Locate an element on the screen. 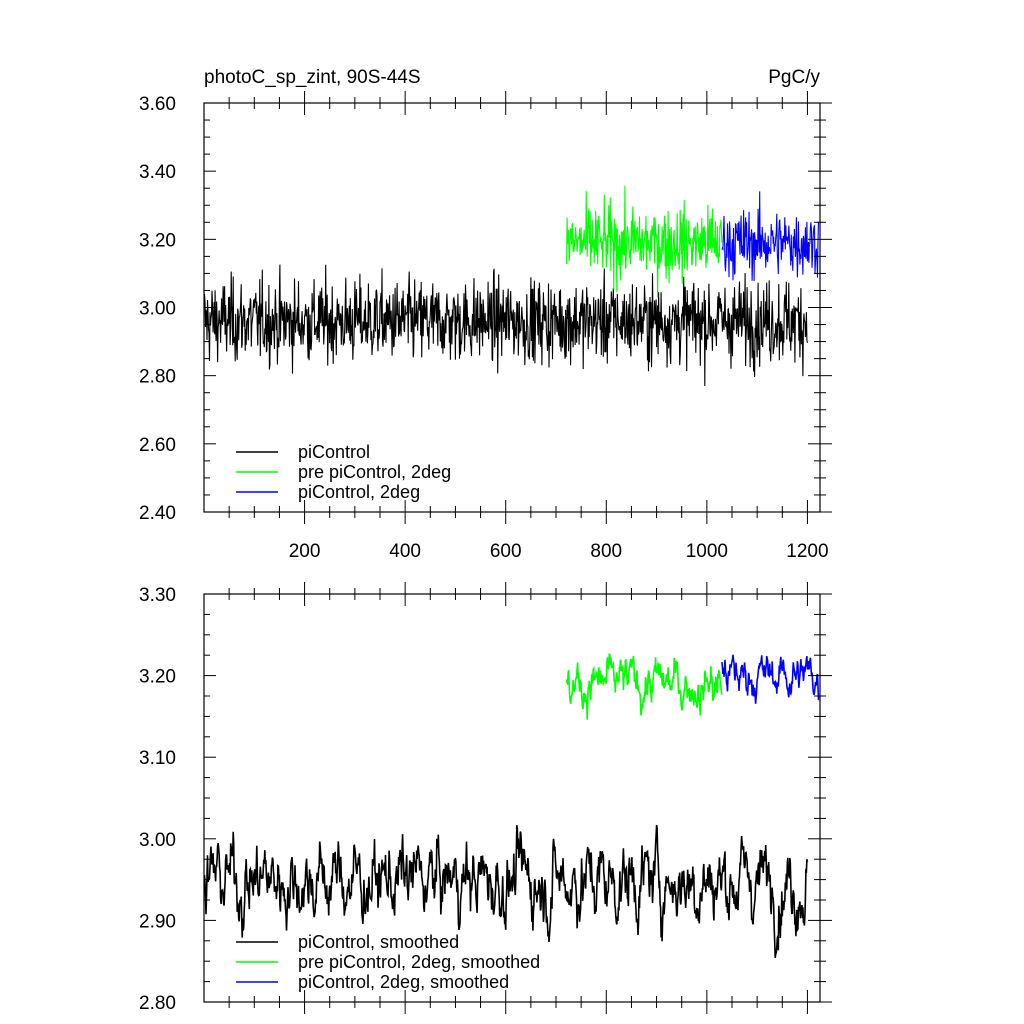 The height and width of the screenshot is (1024, 1024). x-tick-label: 800 is located at coordinates (606, 551).